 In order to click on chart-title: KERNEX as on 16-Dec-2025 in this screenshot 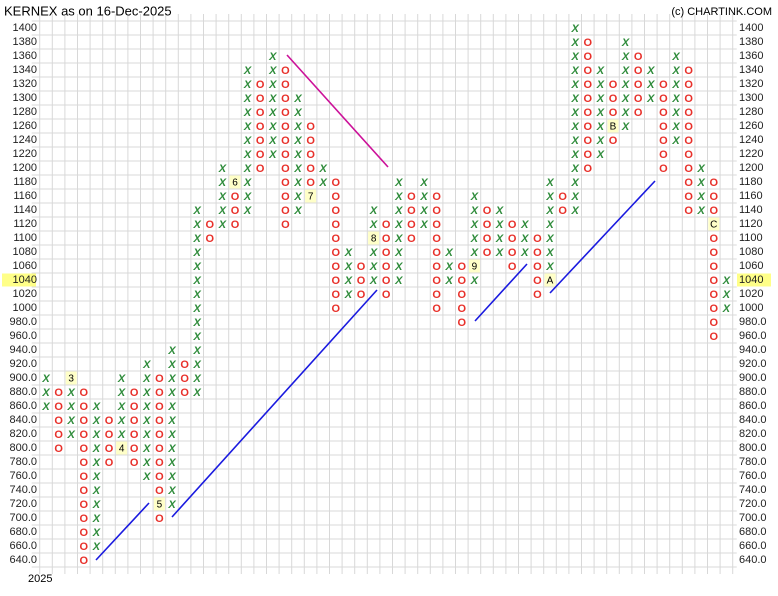, I will do `click(88, 10)`.